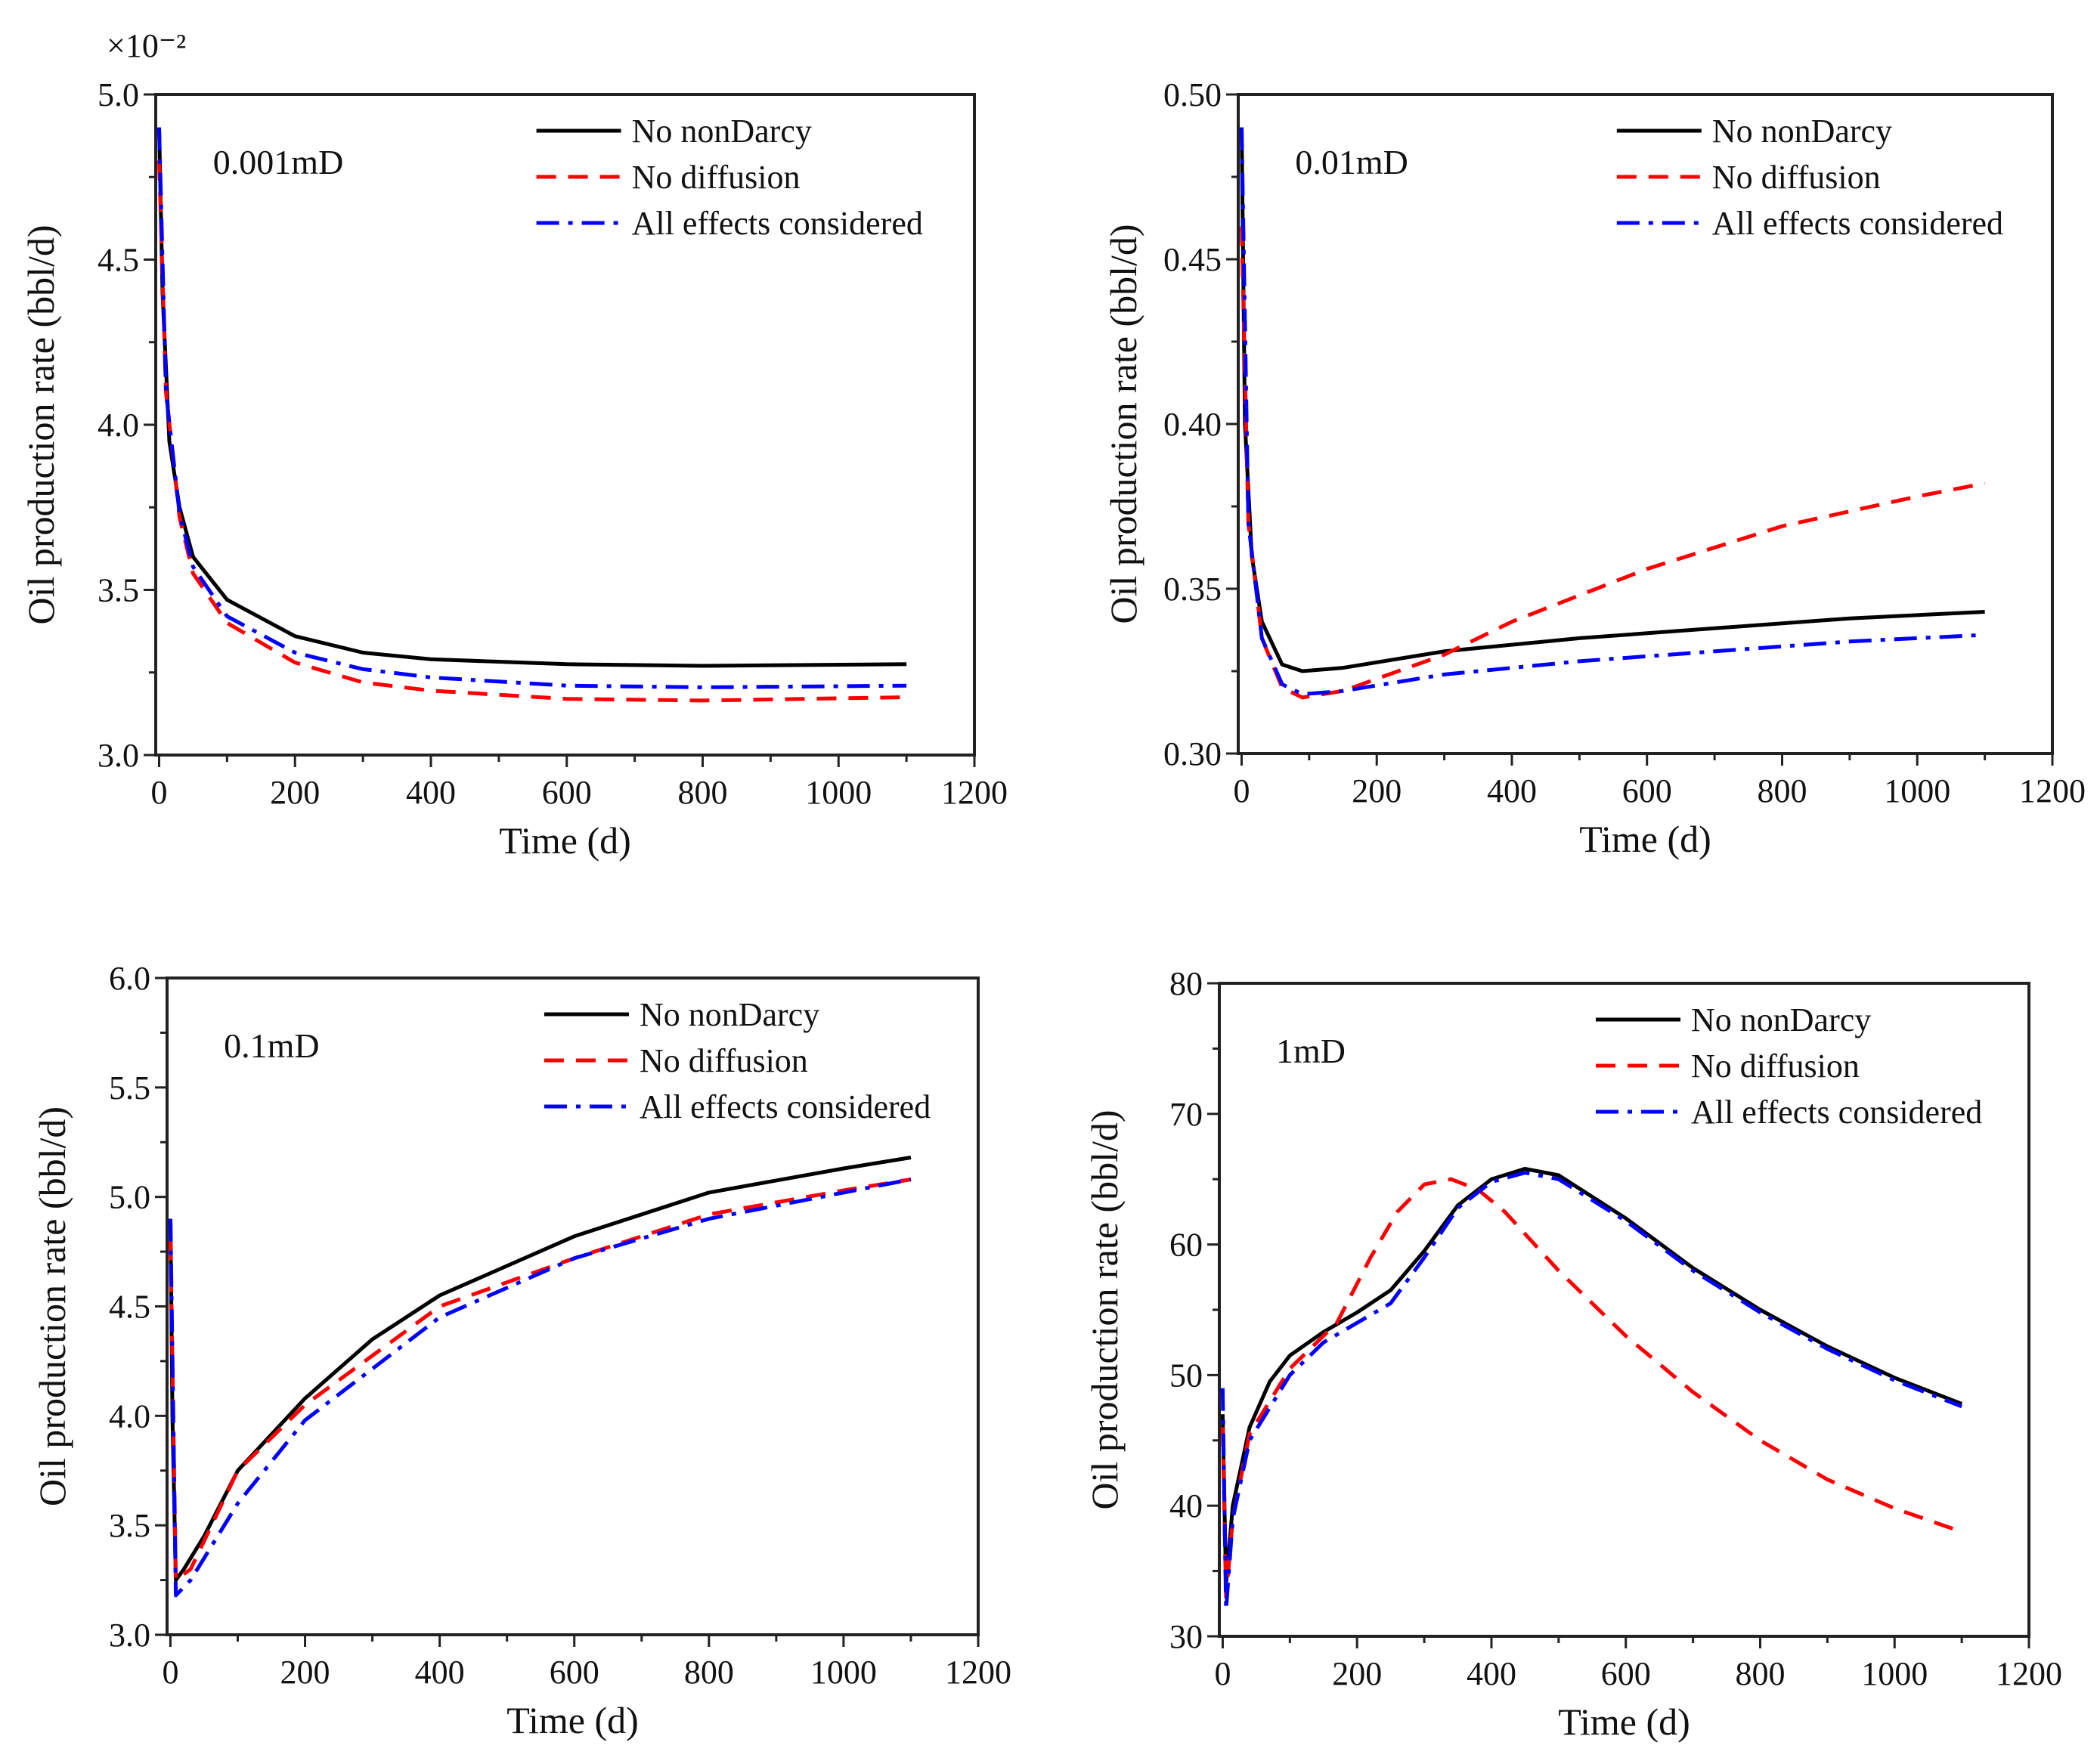 The width and height of the screenshot is (2100, 1761). What do you see at coordinates (272, 1045) in the screenshot?
I see `panel-permeability-label: 0.1mD` at bounding box center [272, 1045].